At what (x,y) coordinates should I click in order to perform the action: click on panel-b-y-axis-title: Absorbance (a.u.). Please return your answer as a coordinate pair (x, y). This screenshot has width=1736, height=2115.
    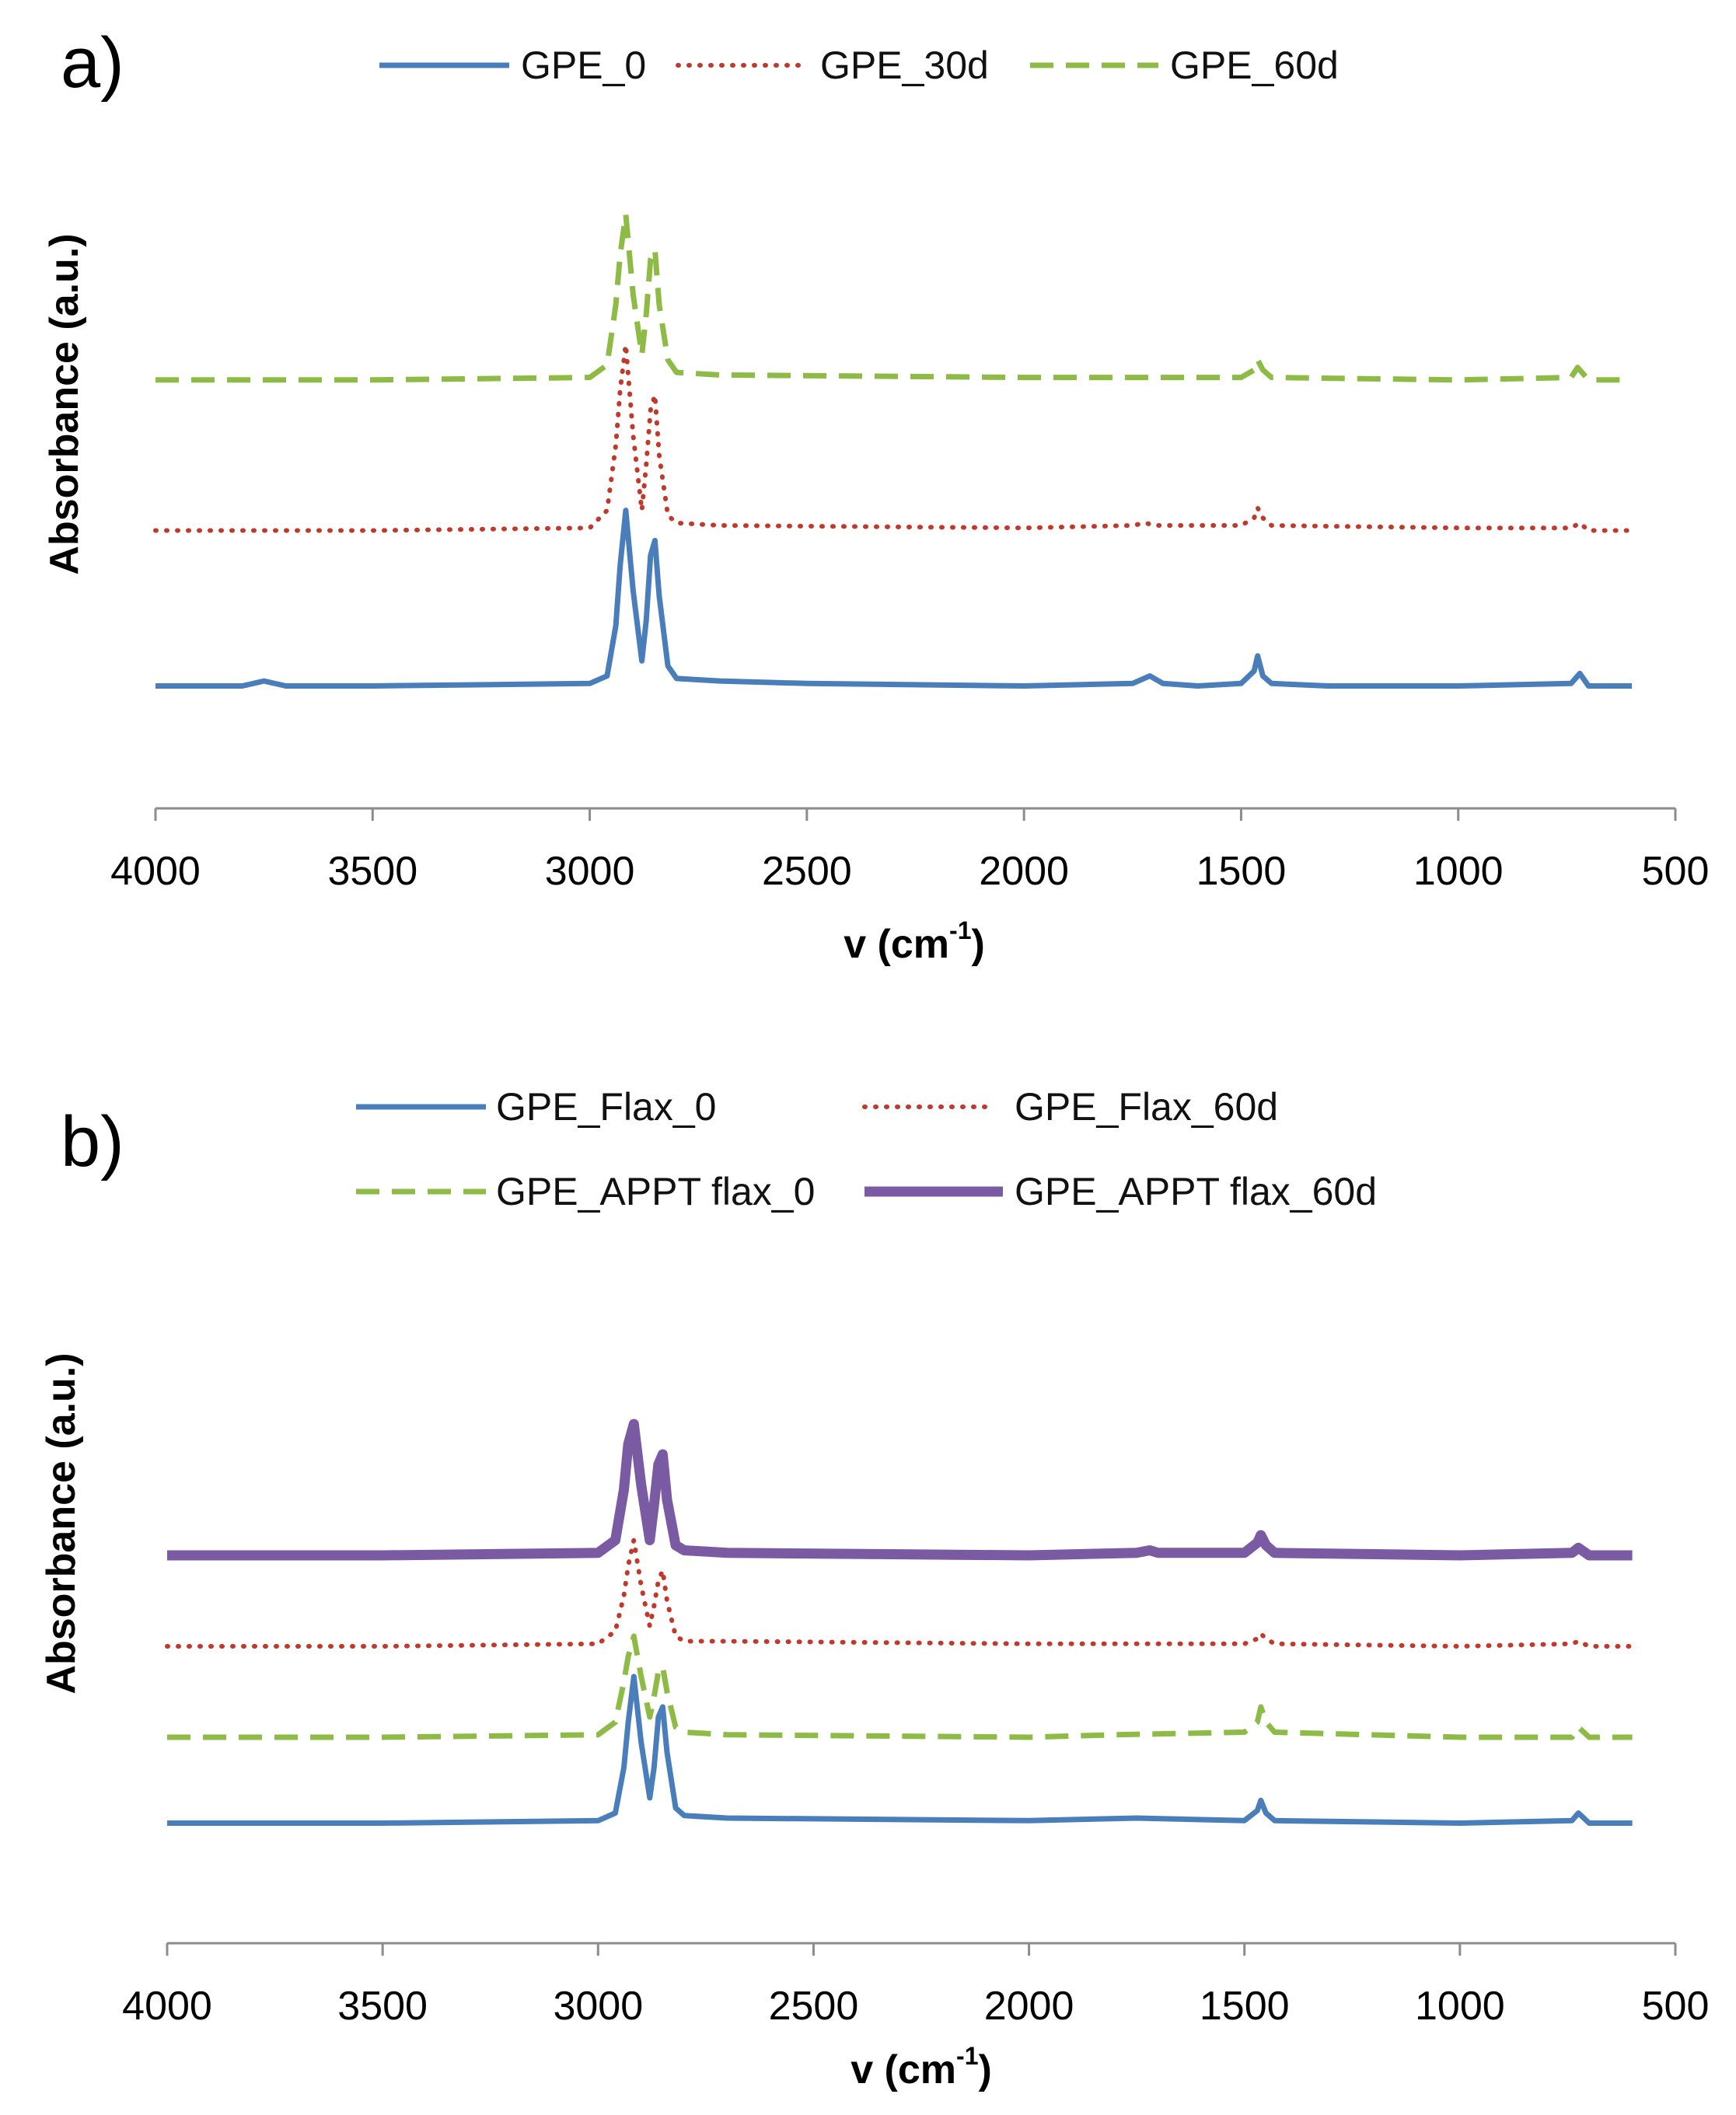
    Looking at the image, I should click on (61, 1523).